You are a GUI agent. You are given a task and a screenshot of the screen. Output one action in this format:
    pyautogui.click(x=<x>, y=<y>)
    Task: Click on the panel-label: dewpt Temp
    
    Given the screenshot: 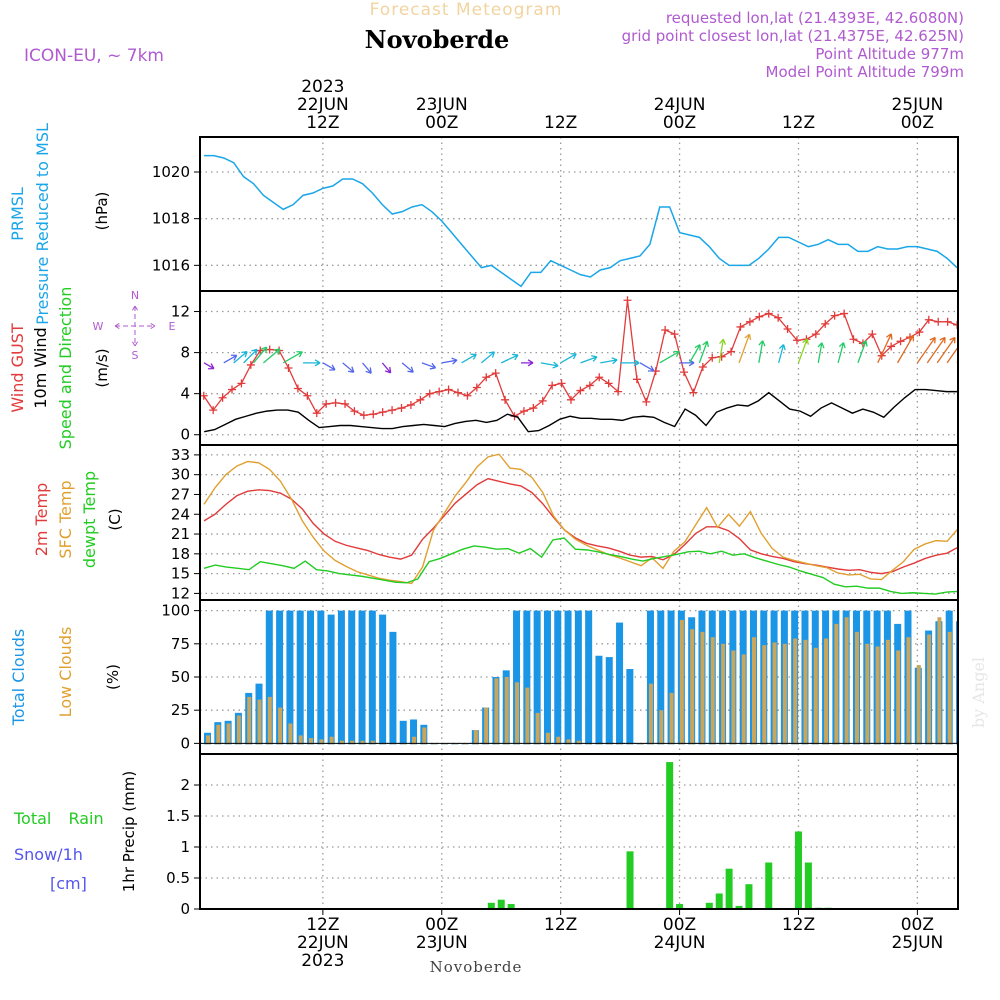 What is the action you would take?
    pyautogui.click(x=89, y=519)
    